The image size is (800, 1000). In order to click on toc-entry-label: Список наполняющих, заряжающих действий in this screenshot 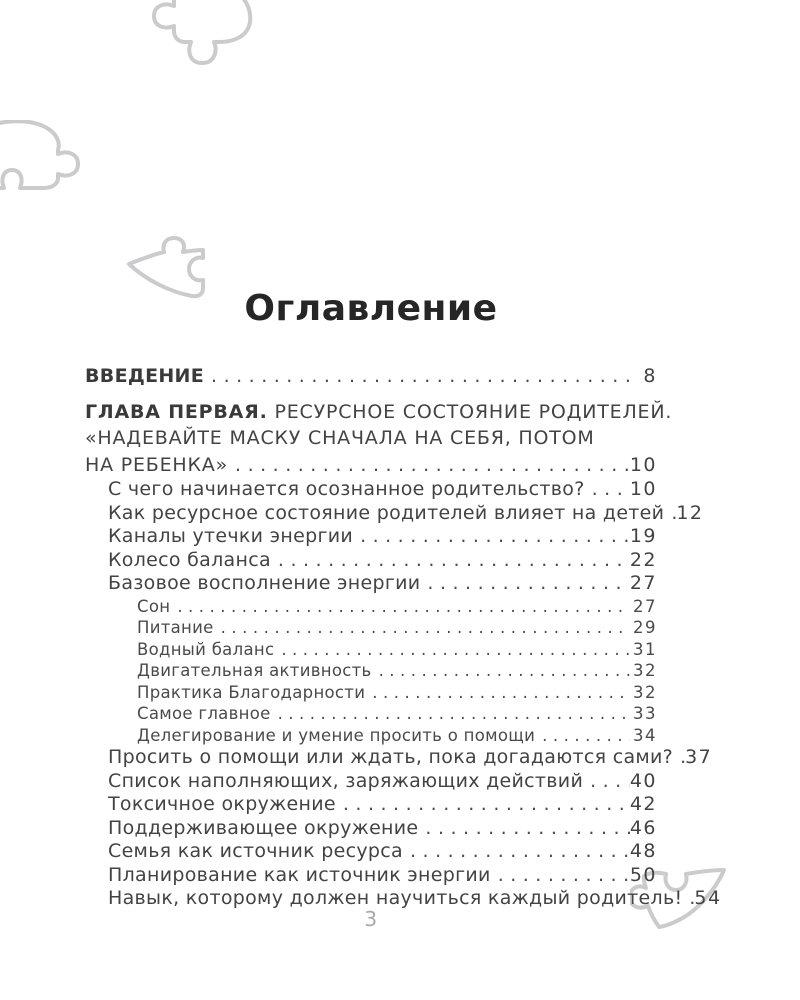, I will do `click(346, 780)`.